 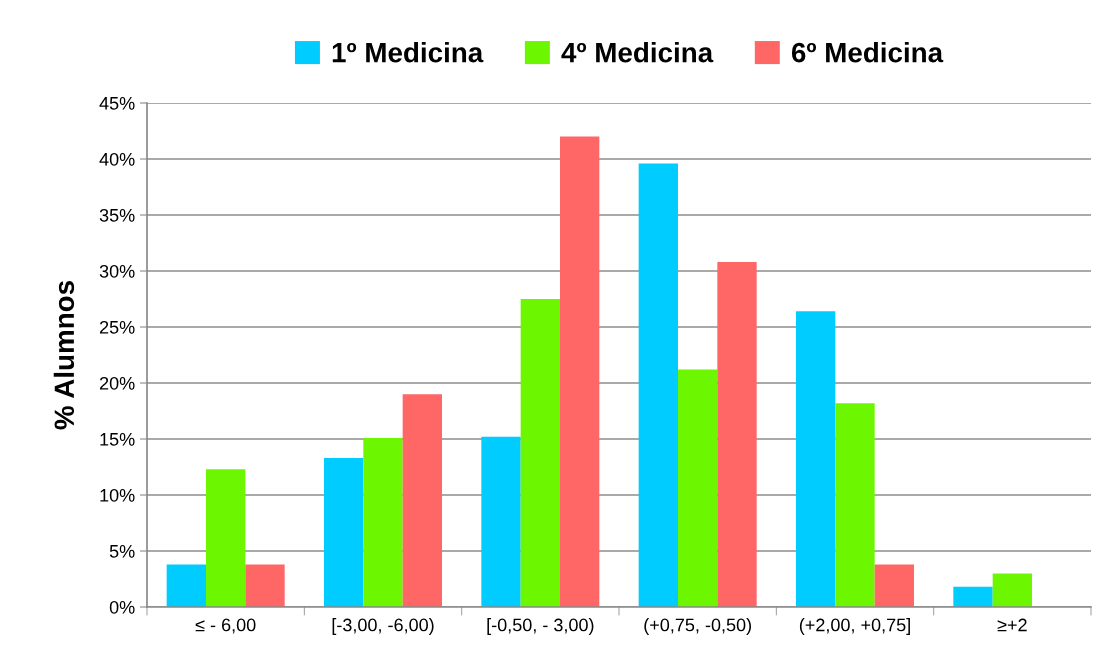 What do you see at coordinates (637, 52) in the screenshot?
I see `legend-label: 4º Medicina` at bounding box center [637, 52].